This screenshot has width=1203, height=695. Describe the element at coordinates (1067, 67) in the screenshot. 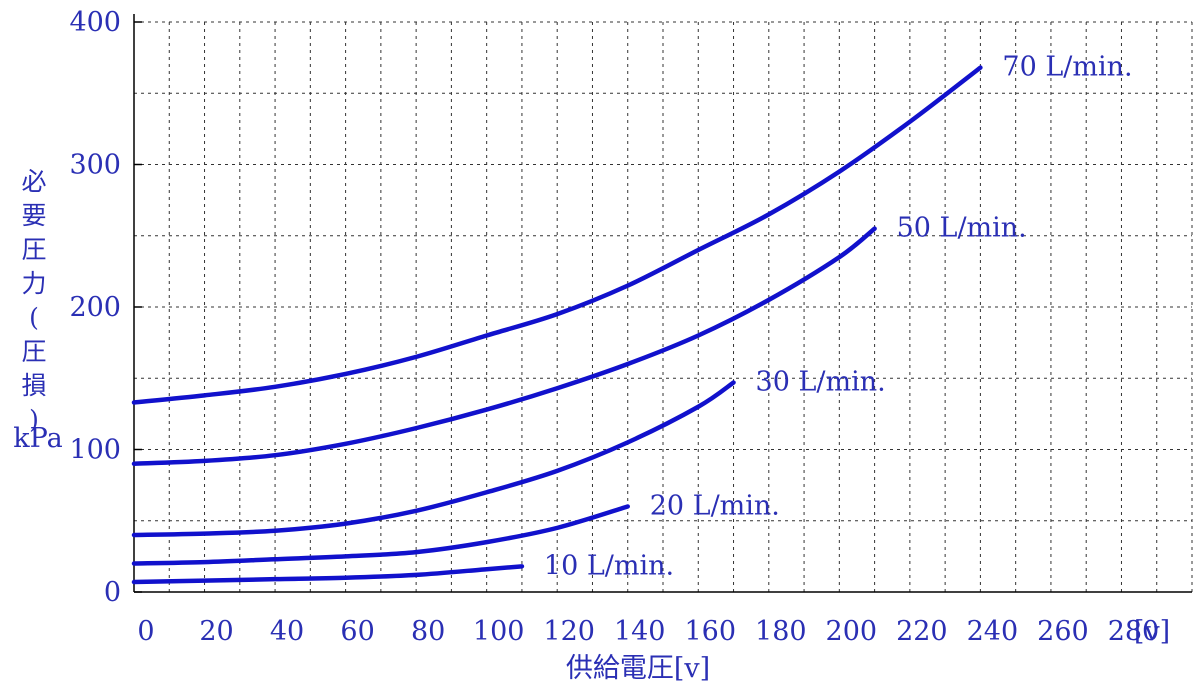

I see `series-label-70-l-min: 70 L/min.` at that location.